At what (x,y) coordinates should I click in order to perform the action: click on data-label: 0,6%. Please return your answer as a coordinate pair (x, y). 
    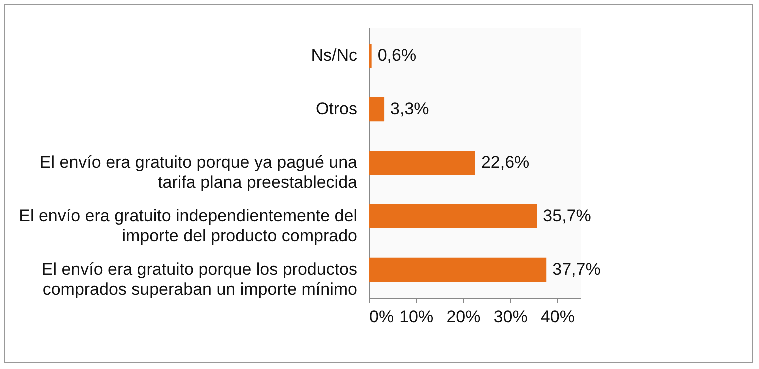
    Looking at the image, I should click on (397, 56).